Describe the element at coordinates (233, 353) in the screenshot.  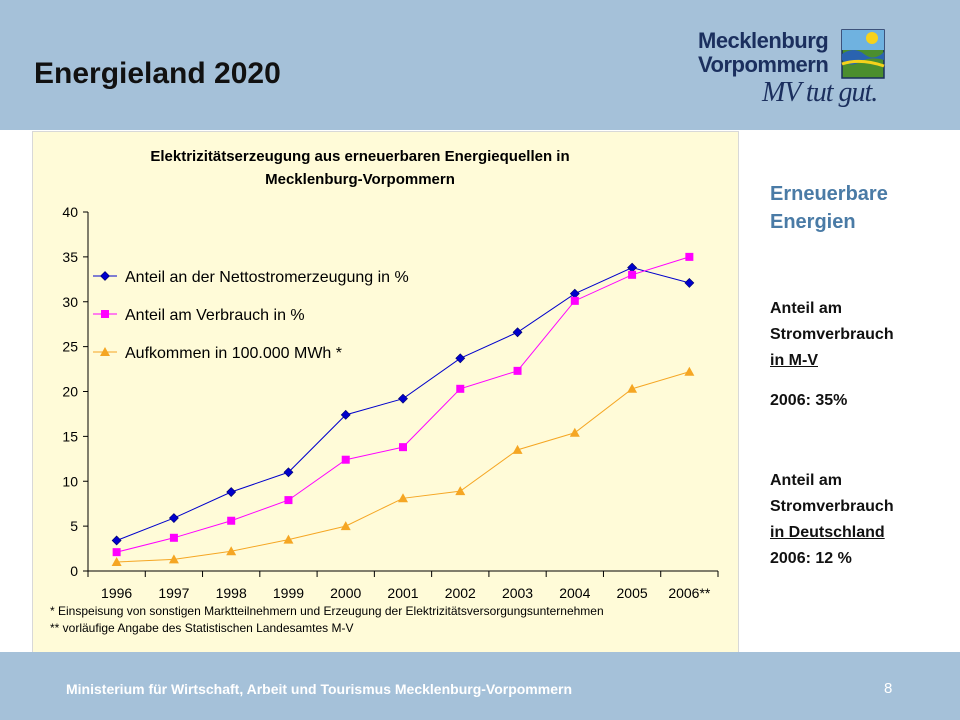
I see `legend-label-3: Aufkommen in 100.000 MWh *` at that location.